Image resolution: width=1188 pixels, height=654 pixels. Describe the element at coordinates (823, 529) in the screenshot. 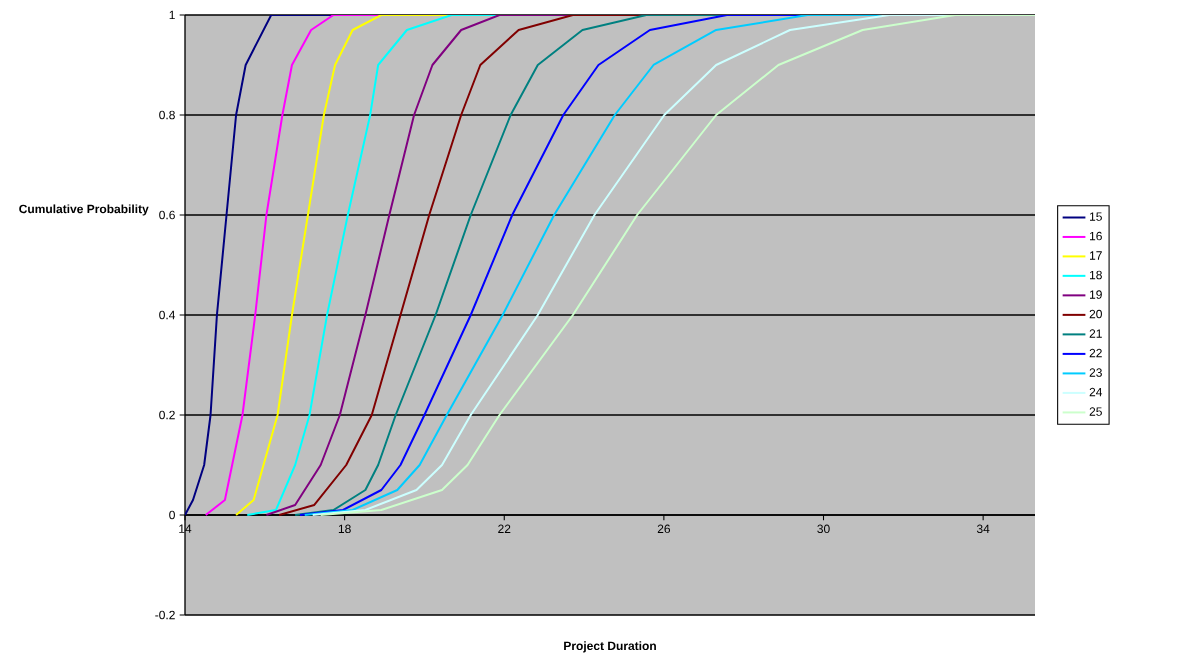

I see `x-tick-label: 30` at that location.